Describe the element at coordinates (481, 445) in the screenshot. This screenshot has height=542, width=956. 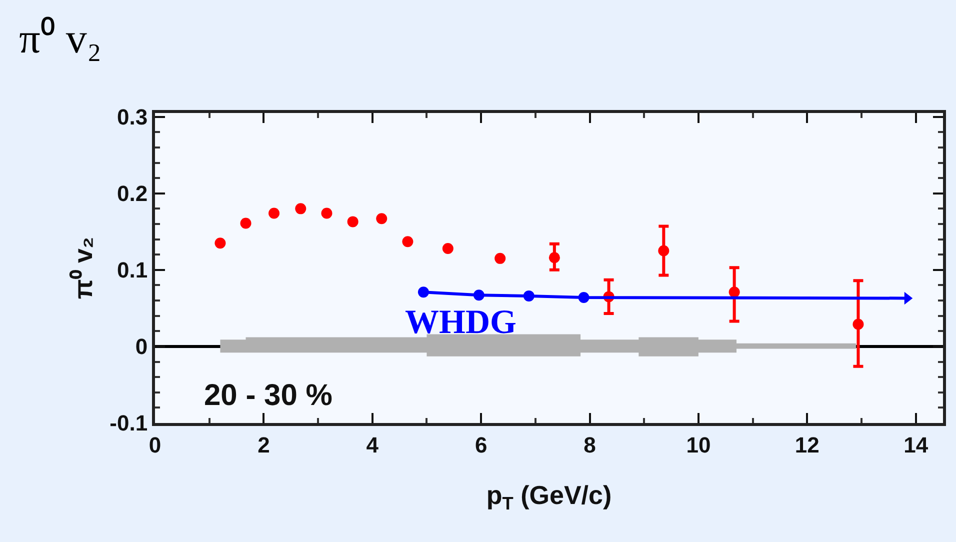
I see `x-tick-label: 6` at that location.